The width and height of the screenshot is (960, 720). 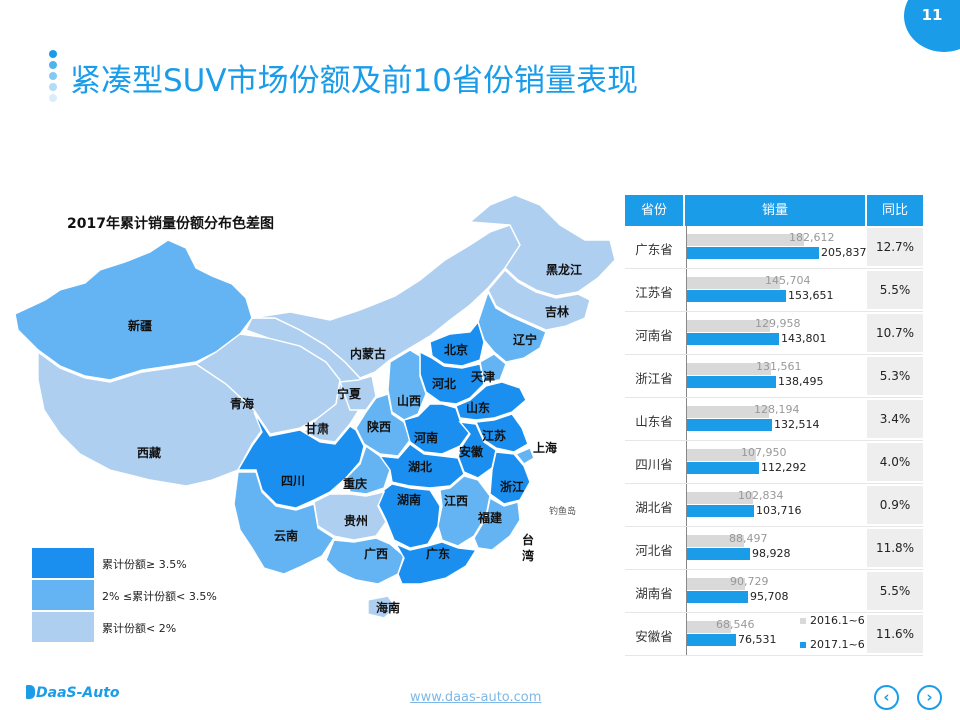 I want to click on value-label-2017: 112,292, so click(x=784, y=467).